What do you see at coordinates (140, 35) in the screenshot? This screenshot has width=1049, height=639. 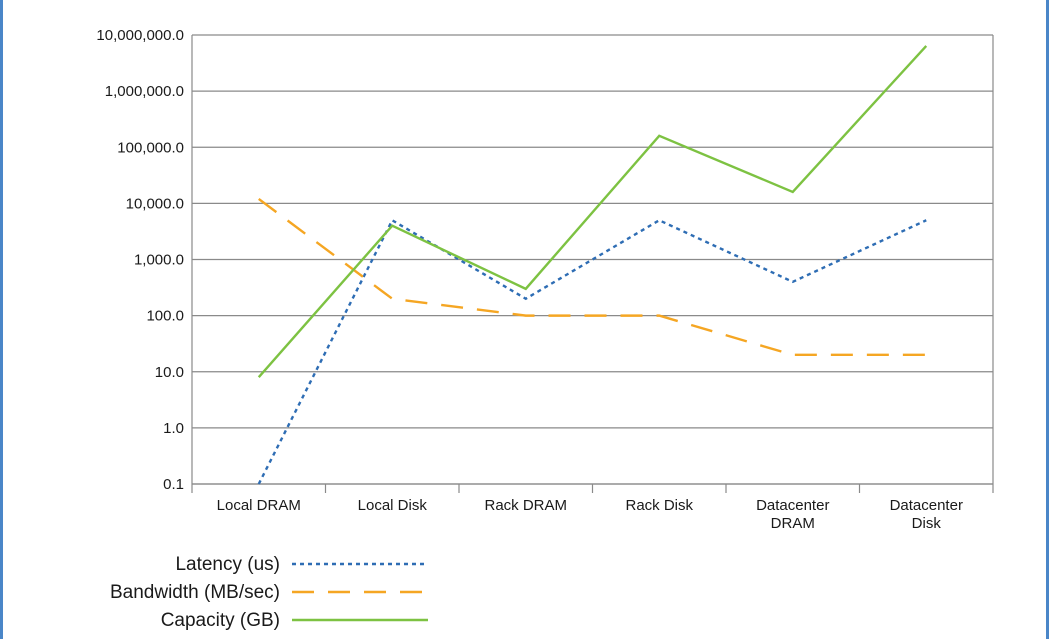 I see `y-tick-label: 10,000,000.0` at bounding box center [140, 35].